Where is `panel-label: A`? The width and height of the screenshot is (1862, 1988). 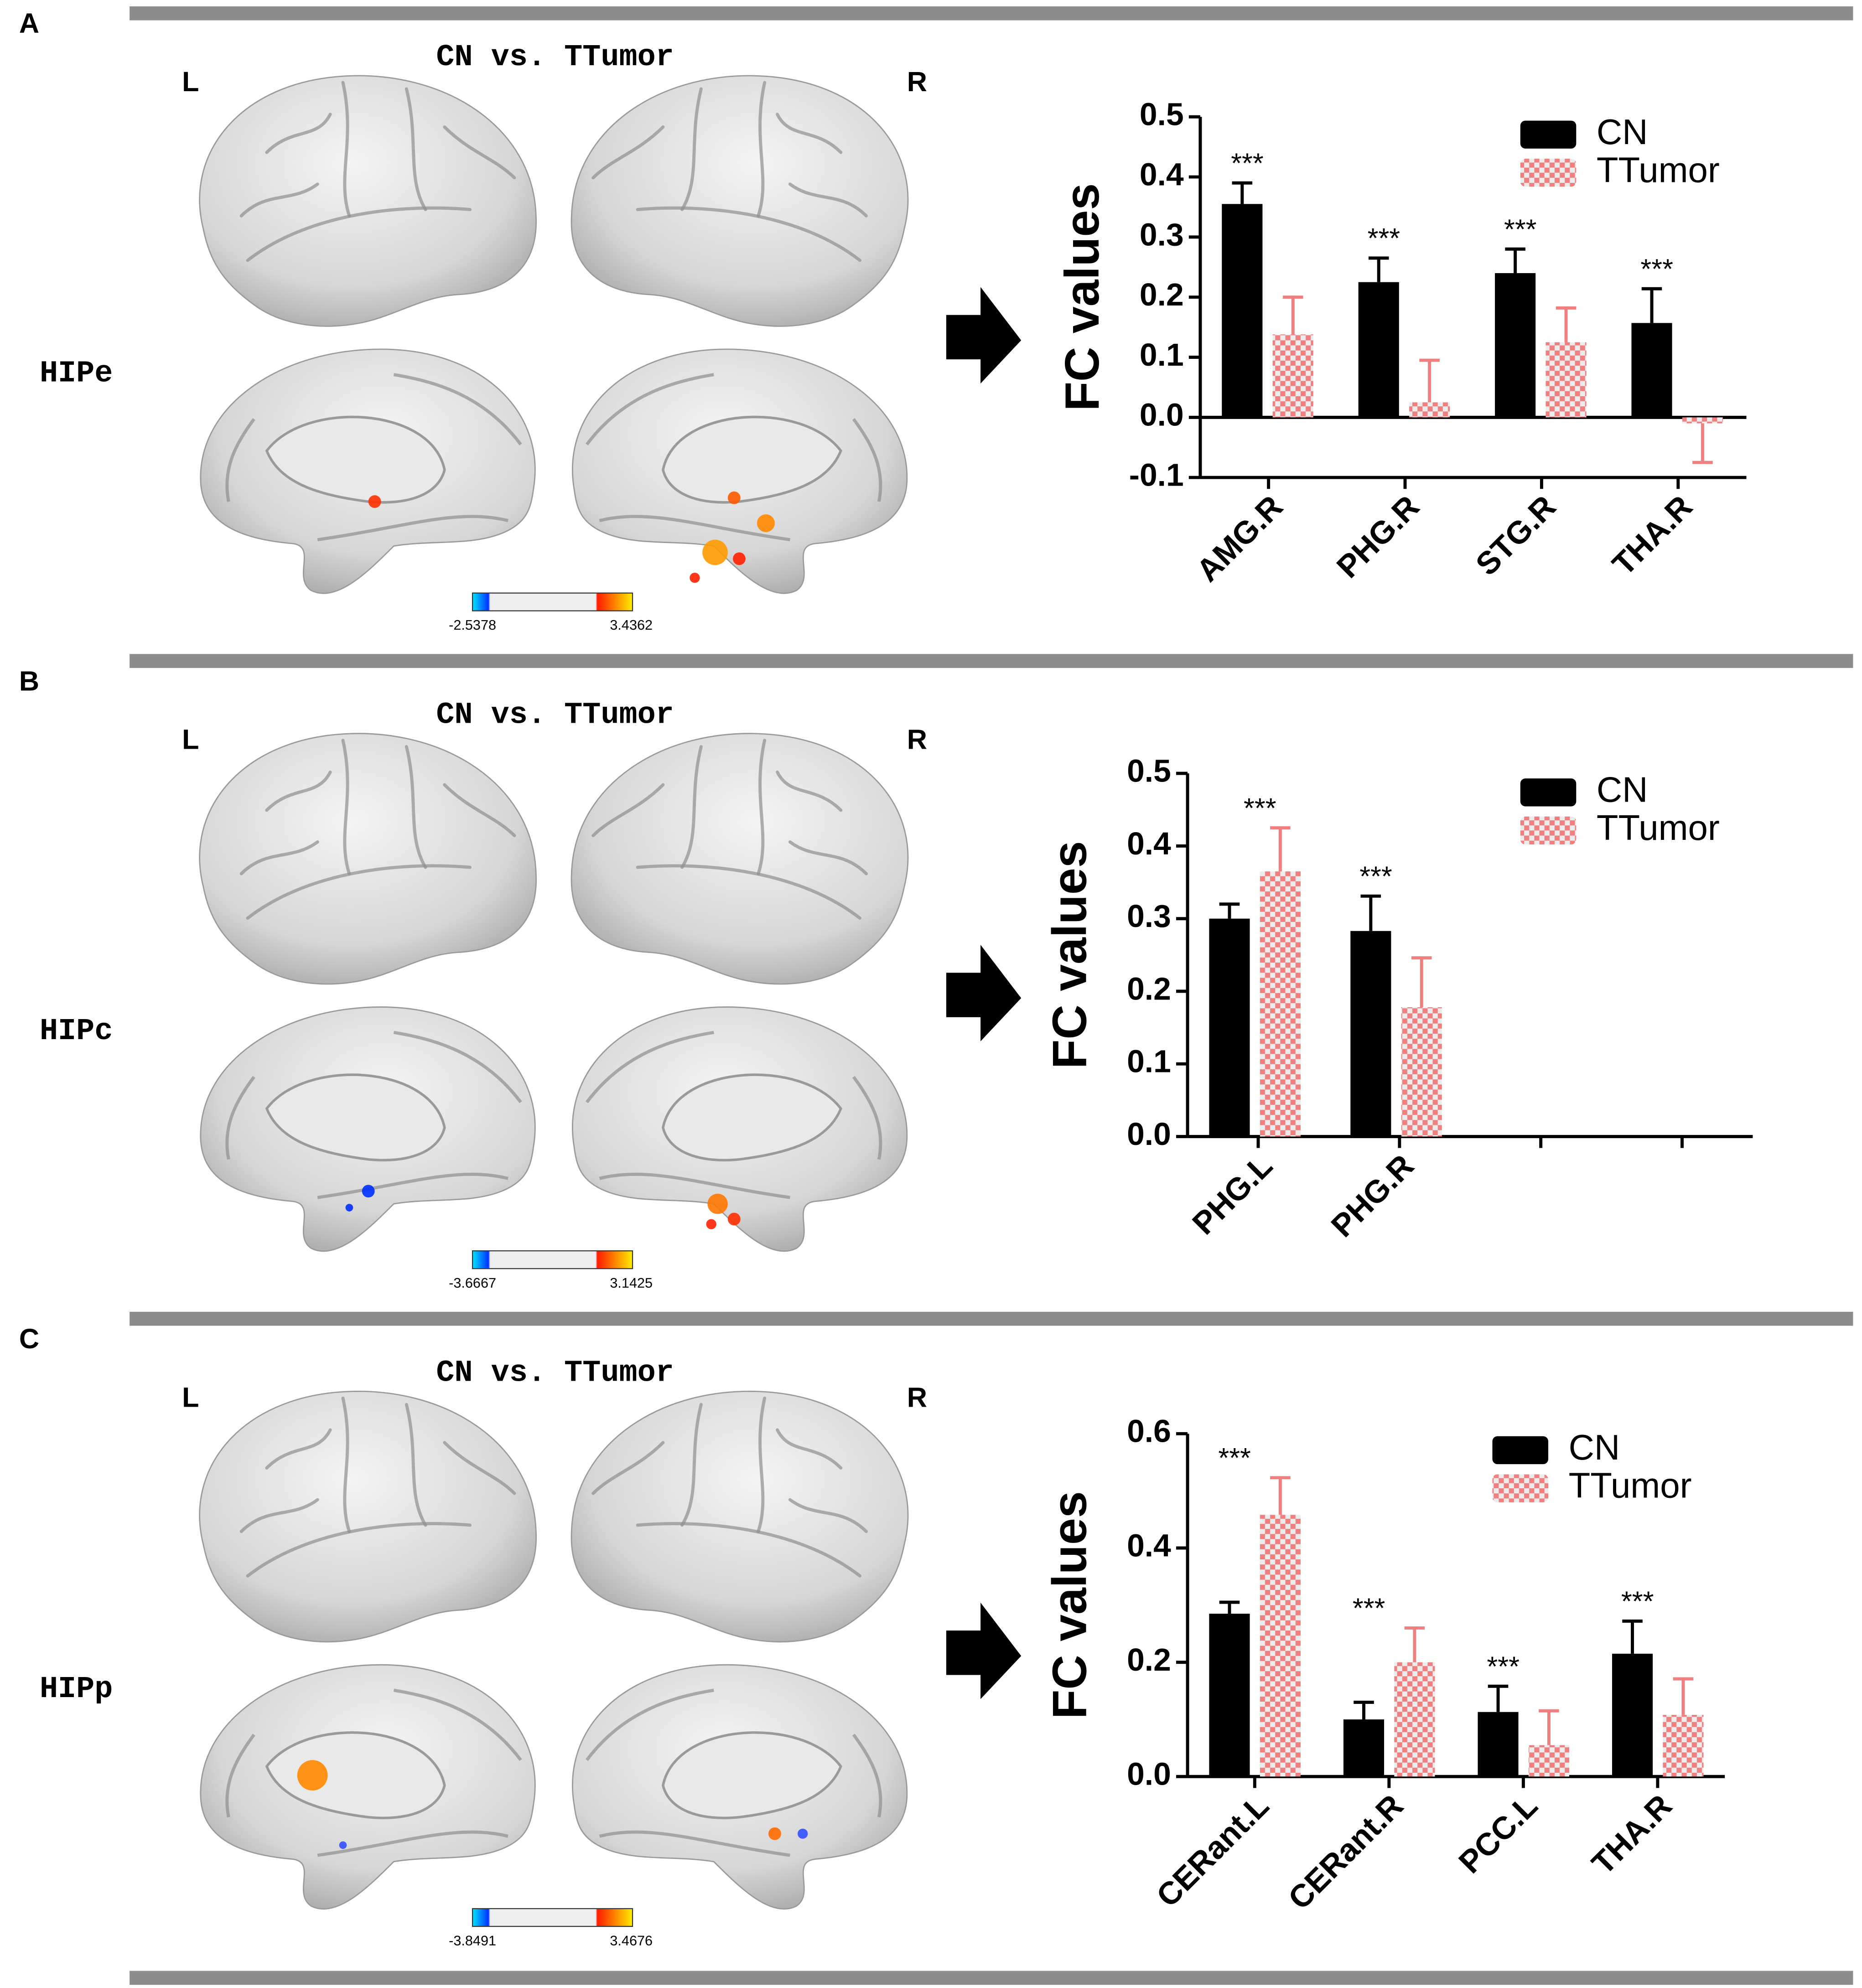
panel-label: A is located at coordinates (29, 23).